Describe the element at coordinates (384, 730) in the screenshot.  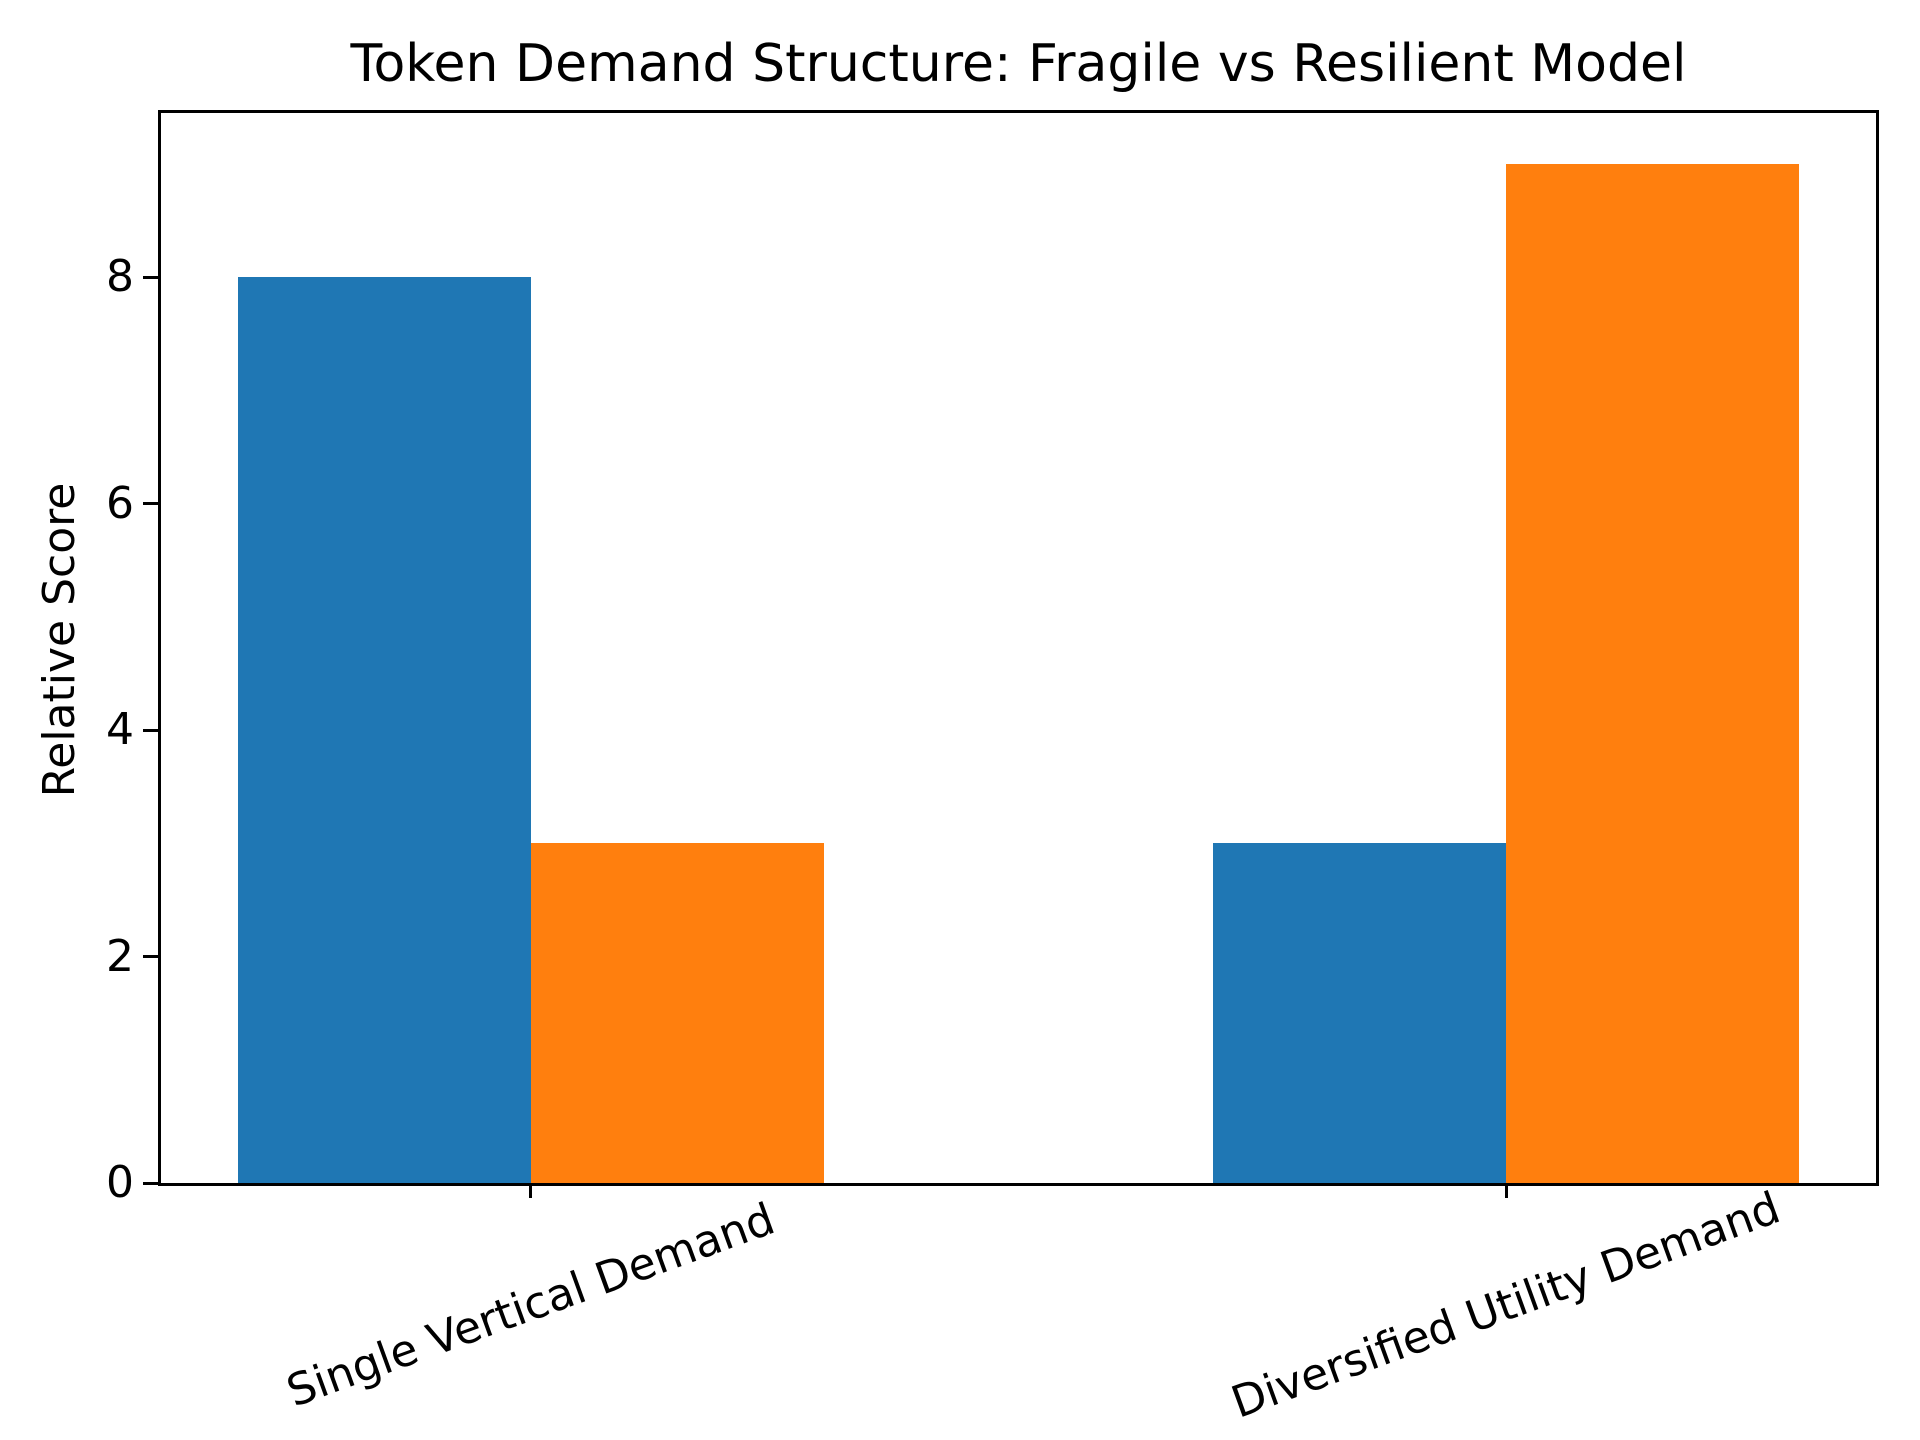
I see `bar-blue-group1` at that location.